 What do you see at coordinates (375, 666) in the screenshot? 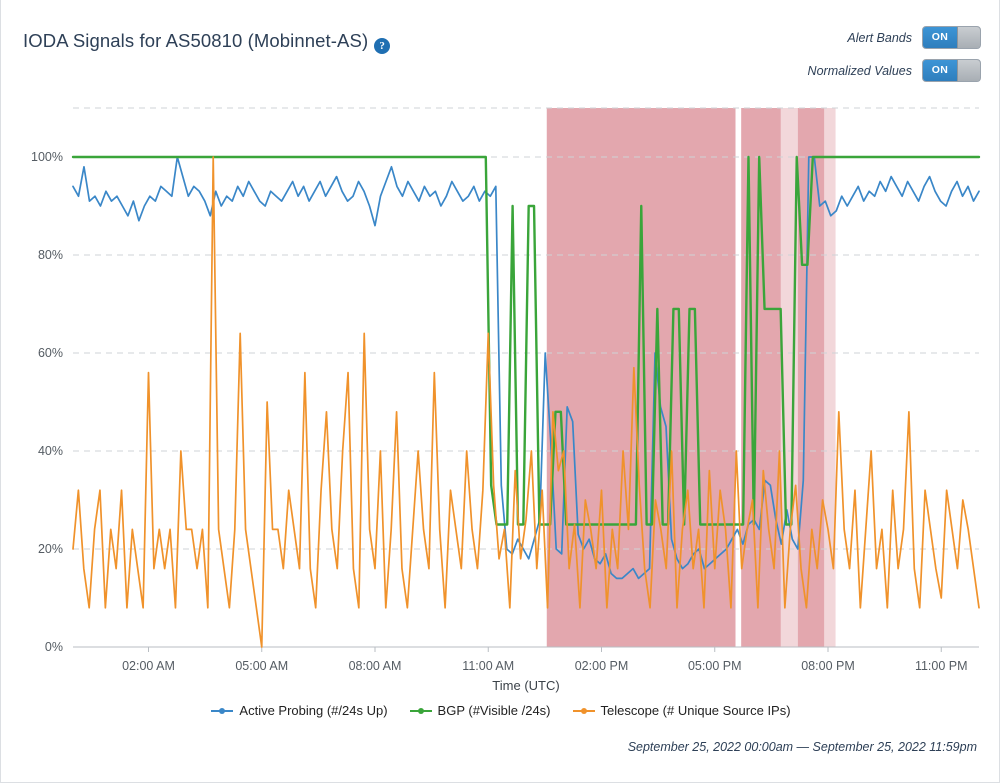
I see `x-tick-label: 08:00 AM` at bounding box center [375, 666].